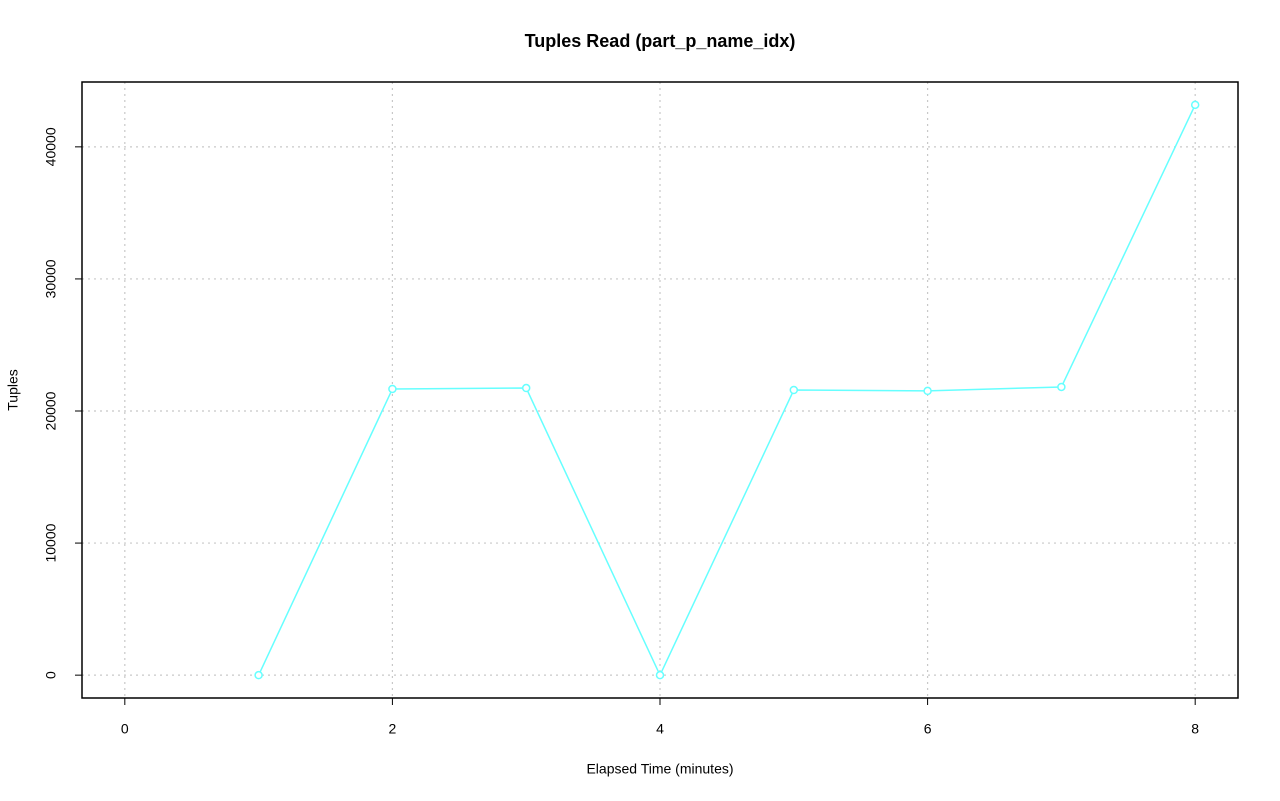 The height and width of the screenshot is (801, 1280). I want to click on x-tick-label: 4, so click(660, 729).